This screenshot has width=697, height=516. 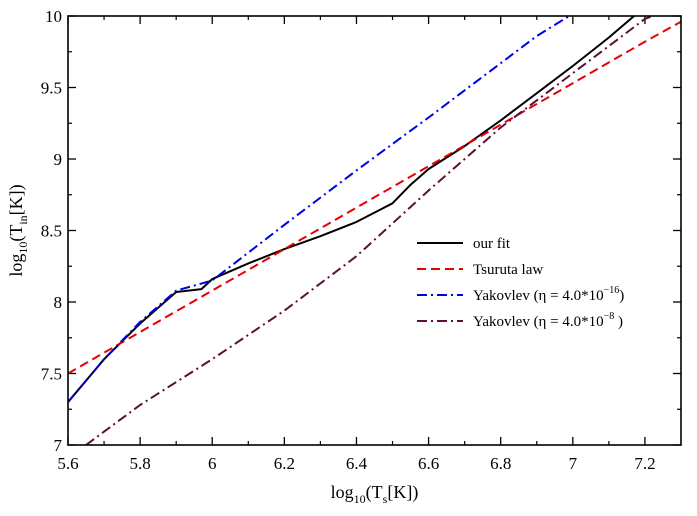 What do you see at coordinates (548, 294) in the screenshot?
I see `legend-label-3: Yakovlev (η = 4.0*10−16)` at bounding box center [548, 294].